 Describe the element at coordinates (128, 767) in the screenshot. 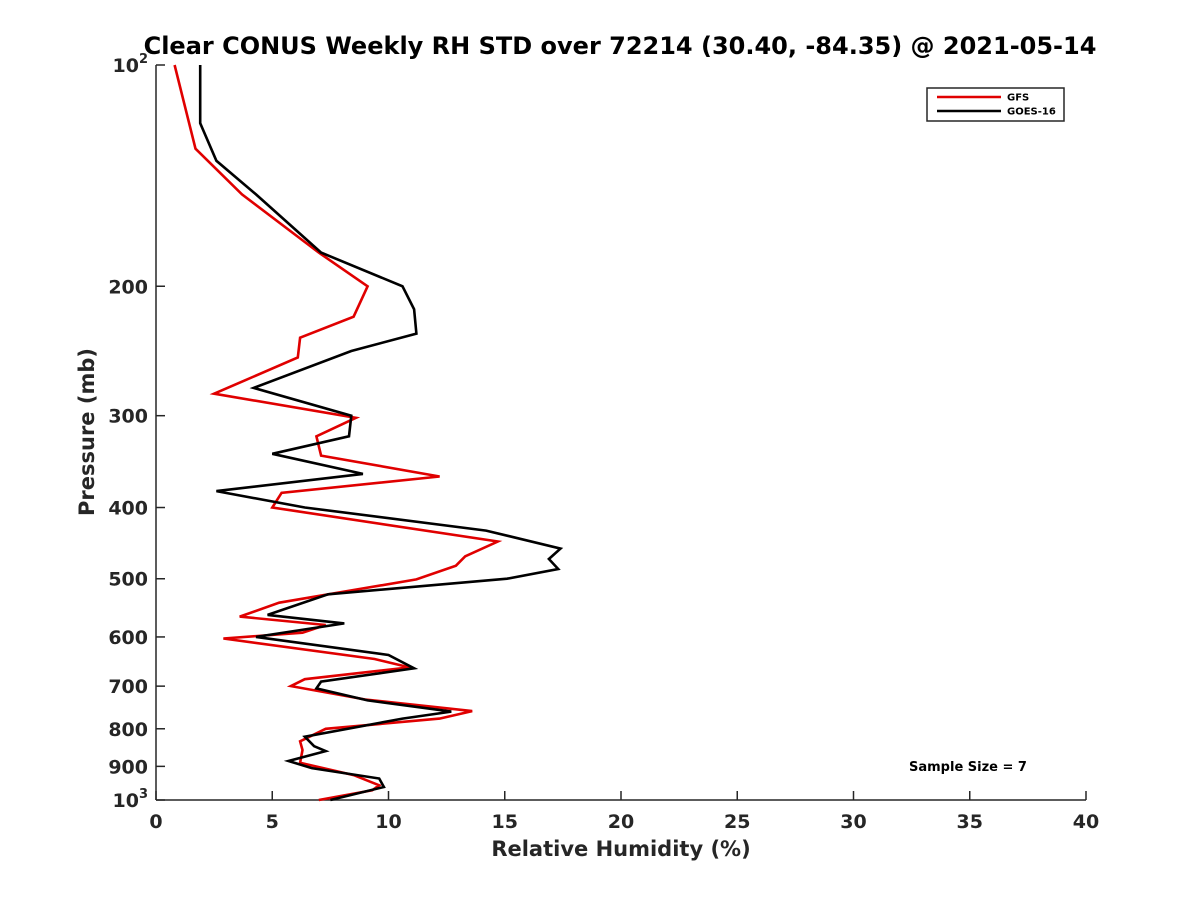

I see `y-tick-label: 900` at that location.